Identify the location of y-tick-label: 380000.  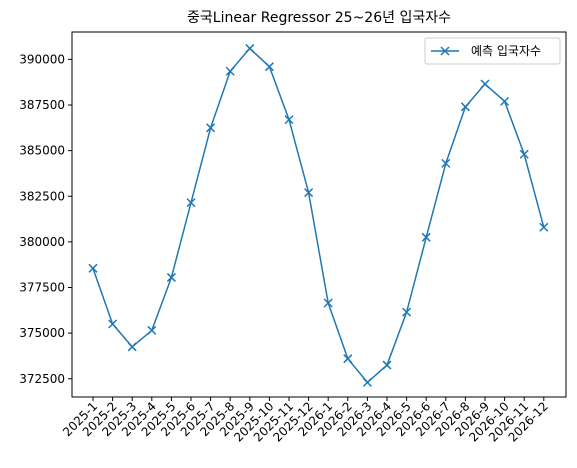
(42, 242).